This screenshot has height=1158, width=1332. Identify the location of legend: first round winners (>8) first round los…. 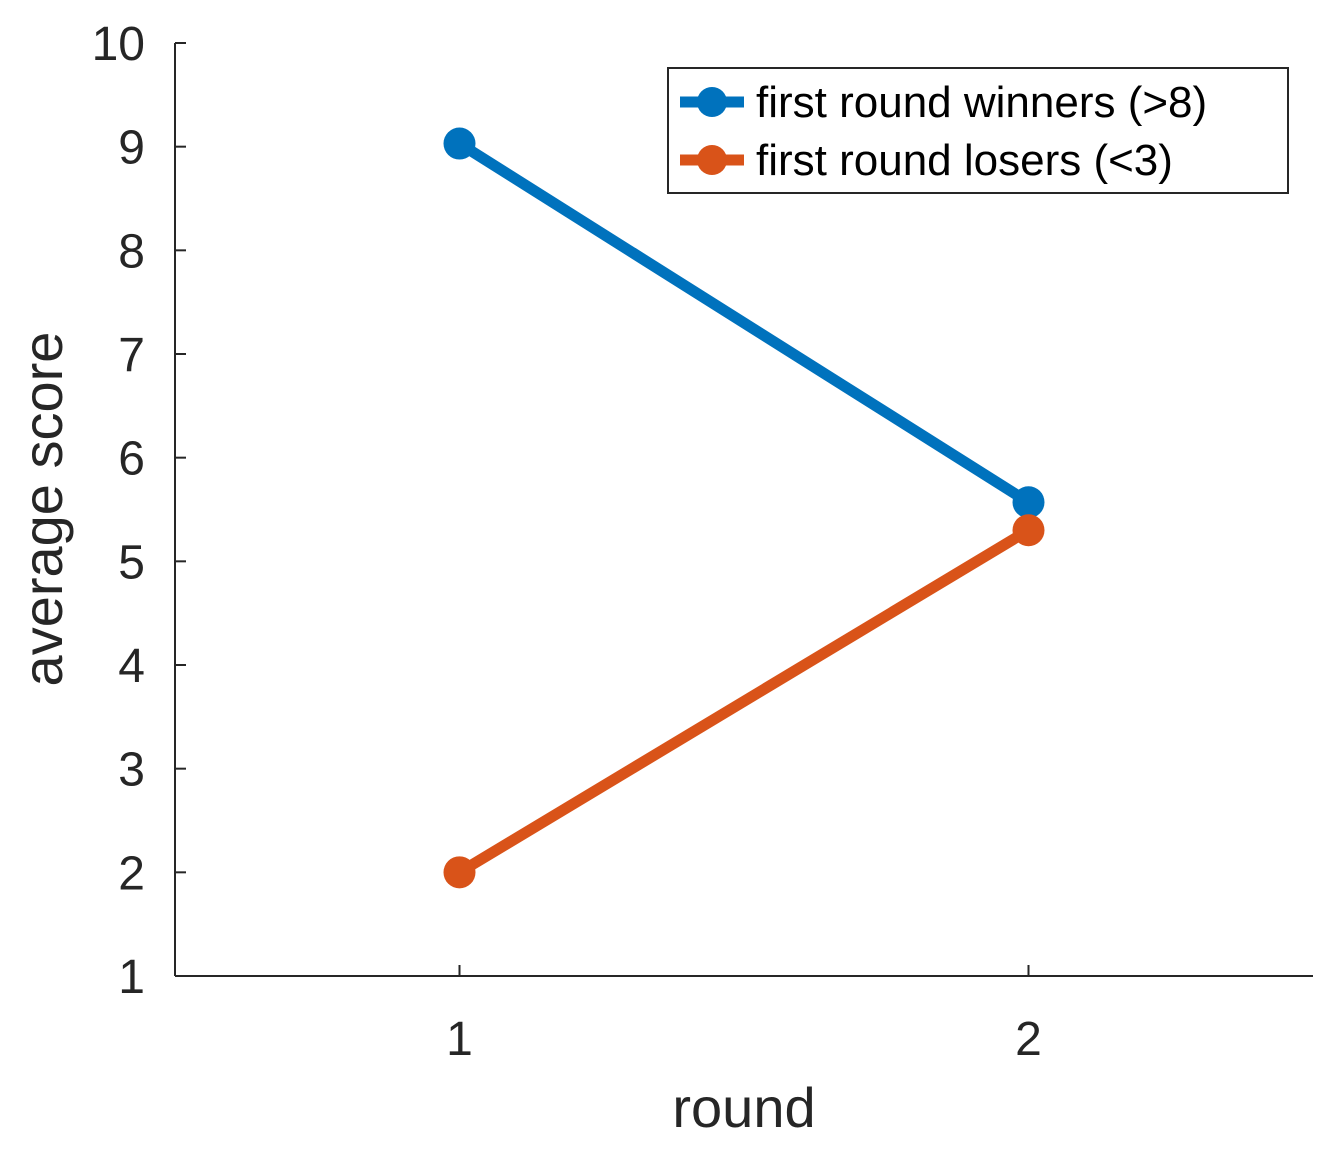
(978, 130).